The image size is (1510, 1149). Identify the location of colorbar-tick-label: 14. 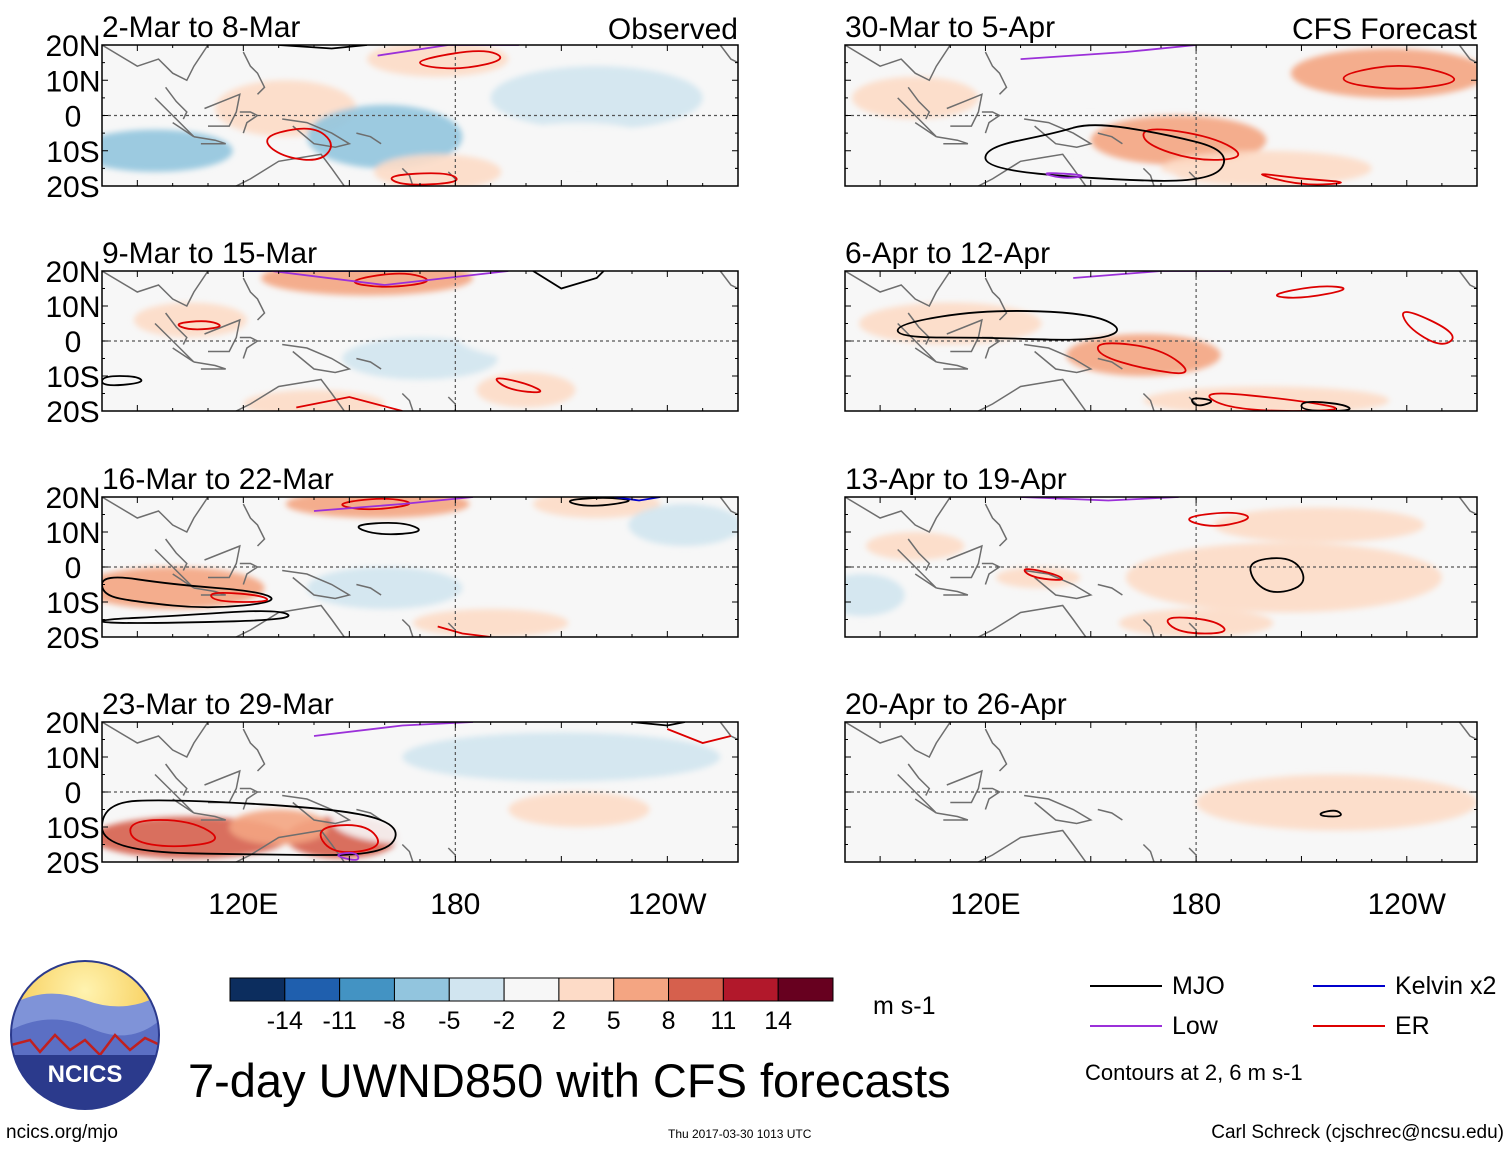
(778, 1021).